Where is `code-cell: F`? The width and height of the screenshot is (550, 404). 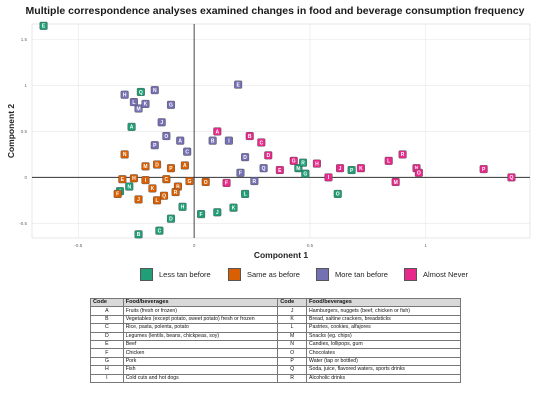 code-cell: F is located at coordinates (107, 353).